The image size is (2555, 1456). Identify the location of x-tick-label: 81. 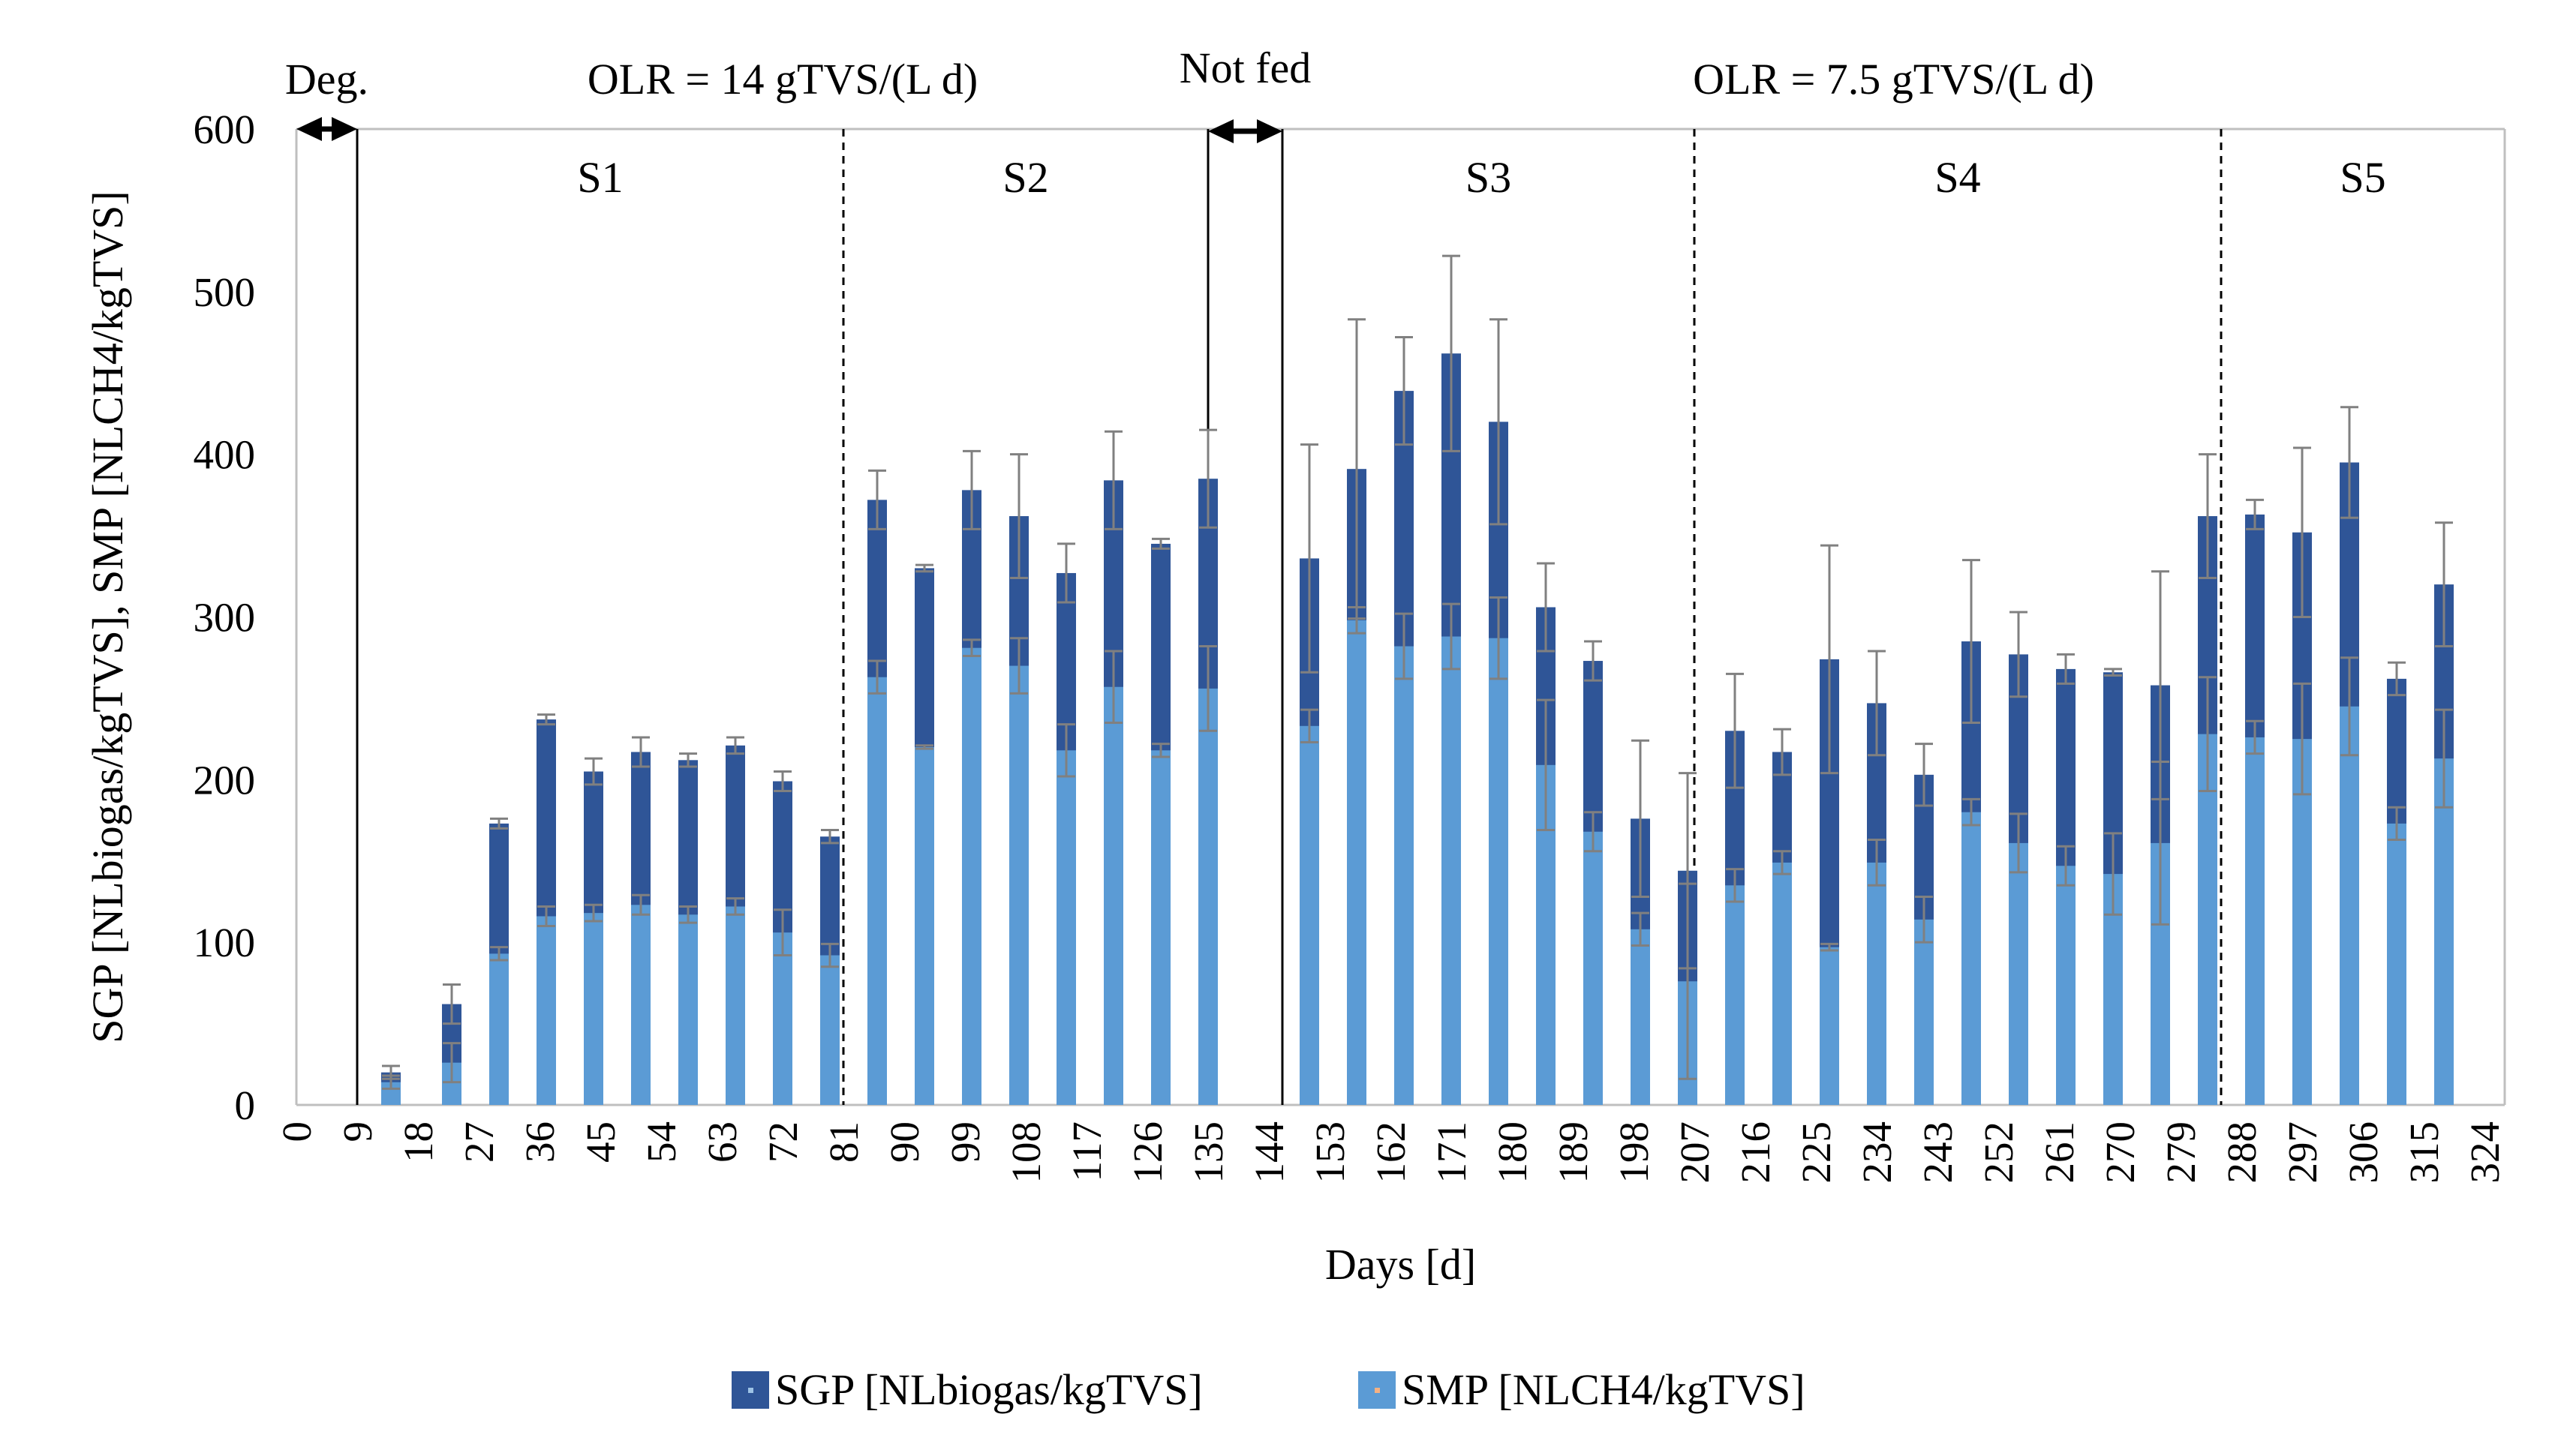
(844, 1142).